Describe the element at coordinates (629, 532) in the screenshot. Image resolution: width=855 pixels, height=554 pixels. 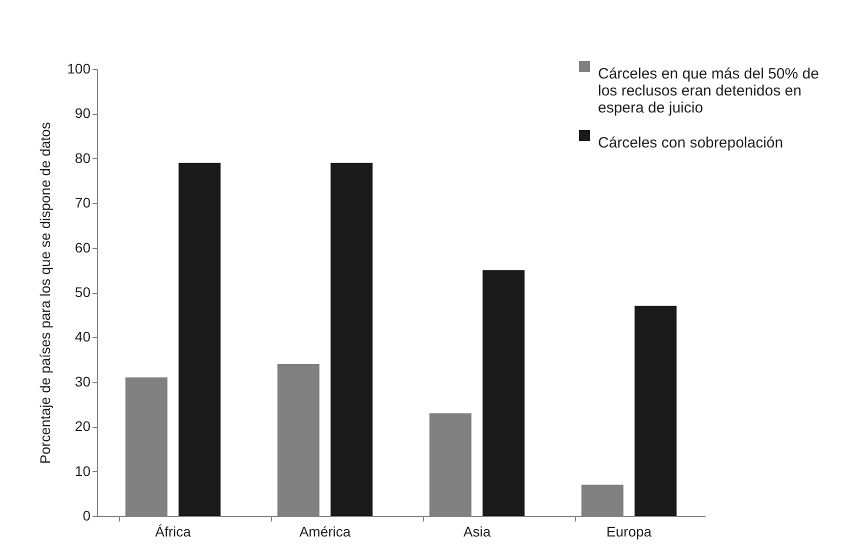
I see `x-tick-label: Europa` at that location.